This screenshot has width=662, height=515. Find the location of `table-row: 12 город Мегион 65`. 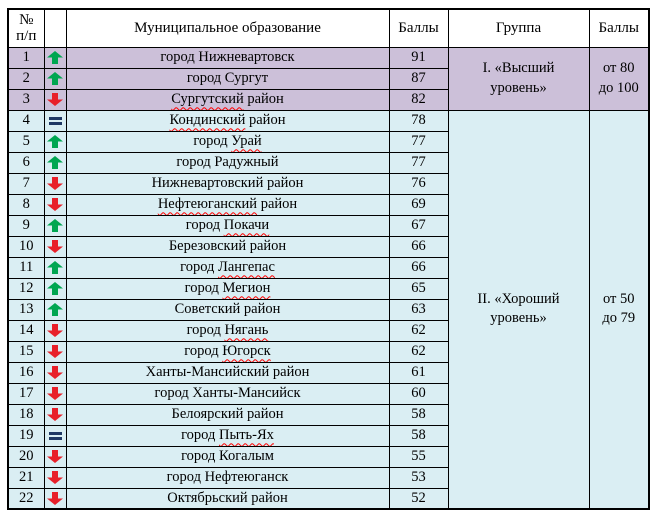

table-row: 12 город Мегион 65 is located at coordinates (328, 288).